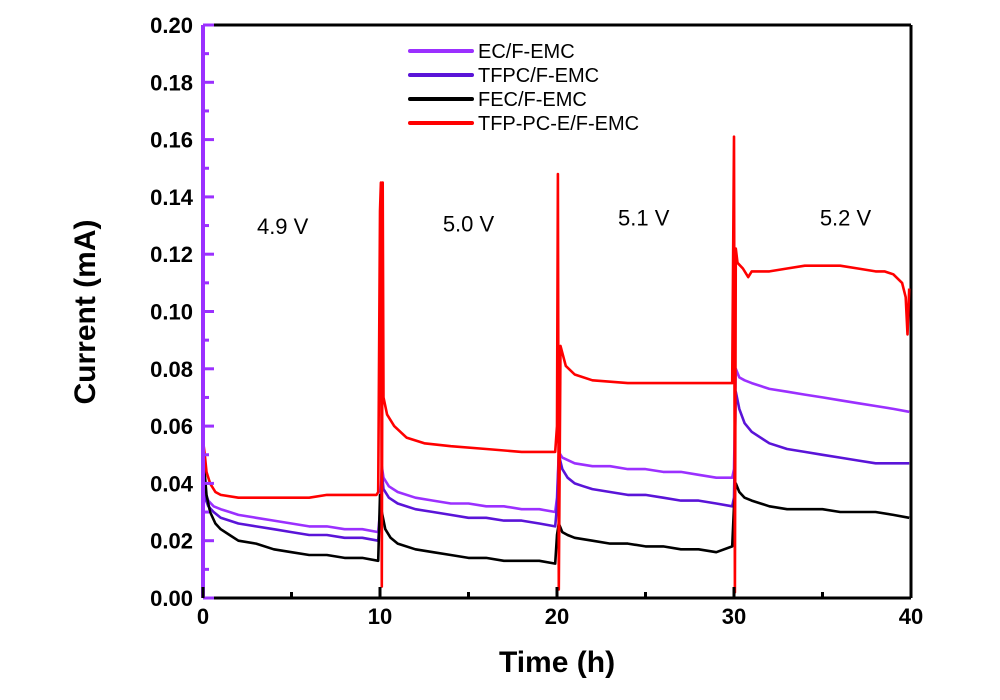  I want to click on x-tick-label: 40, so click(911, 616).